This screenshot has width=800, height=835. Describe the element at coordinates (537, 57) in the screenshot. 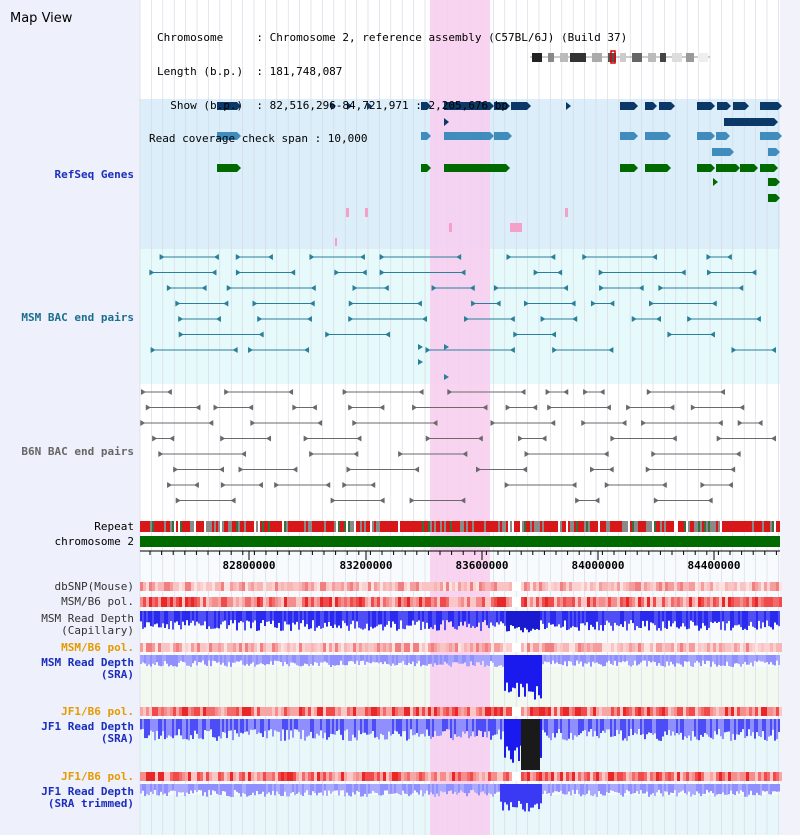

I see `ideogram-band` at that location.